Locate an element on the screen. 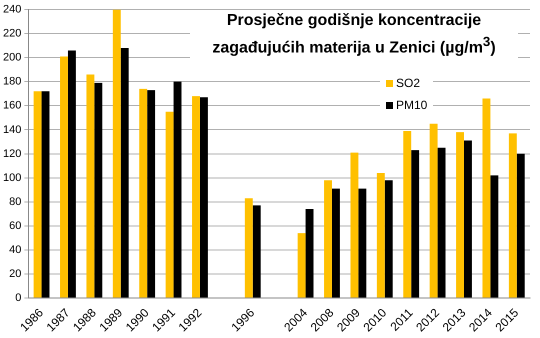 Image resolution: width=540 pixels, height=338 pixels. y-tick-label: 160 is located at coordinates (12, 106).